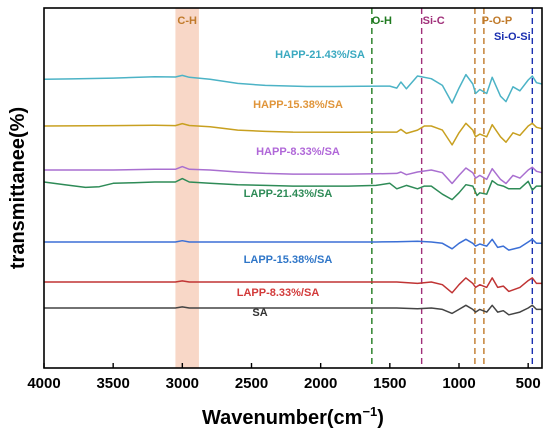 The image size is (550, 438). Describe the element at coordinates (458, 383) in the screenshot. I see `x-tick-label-6: 1000` at that location.